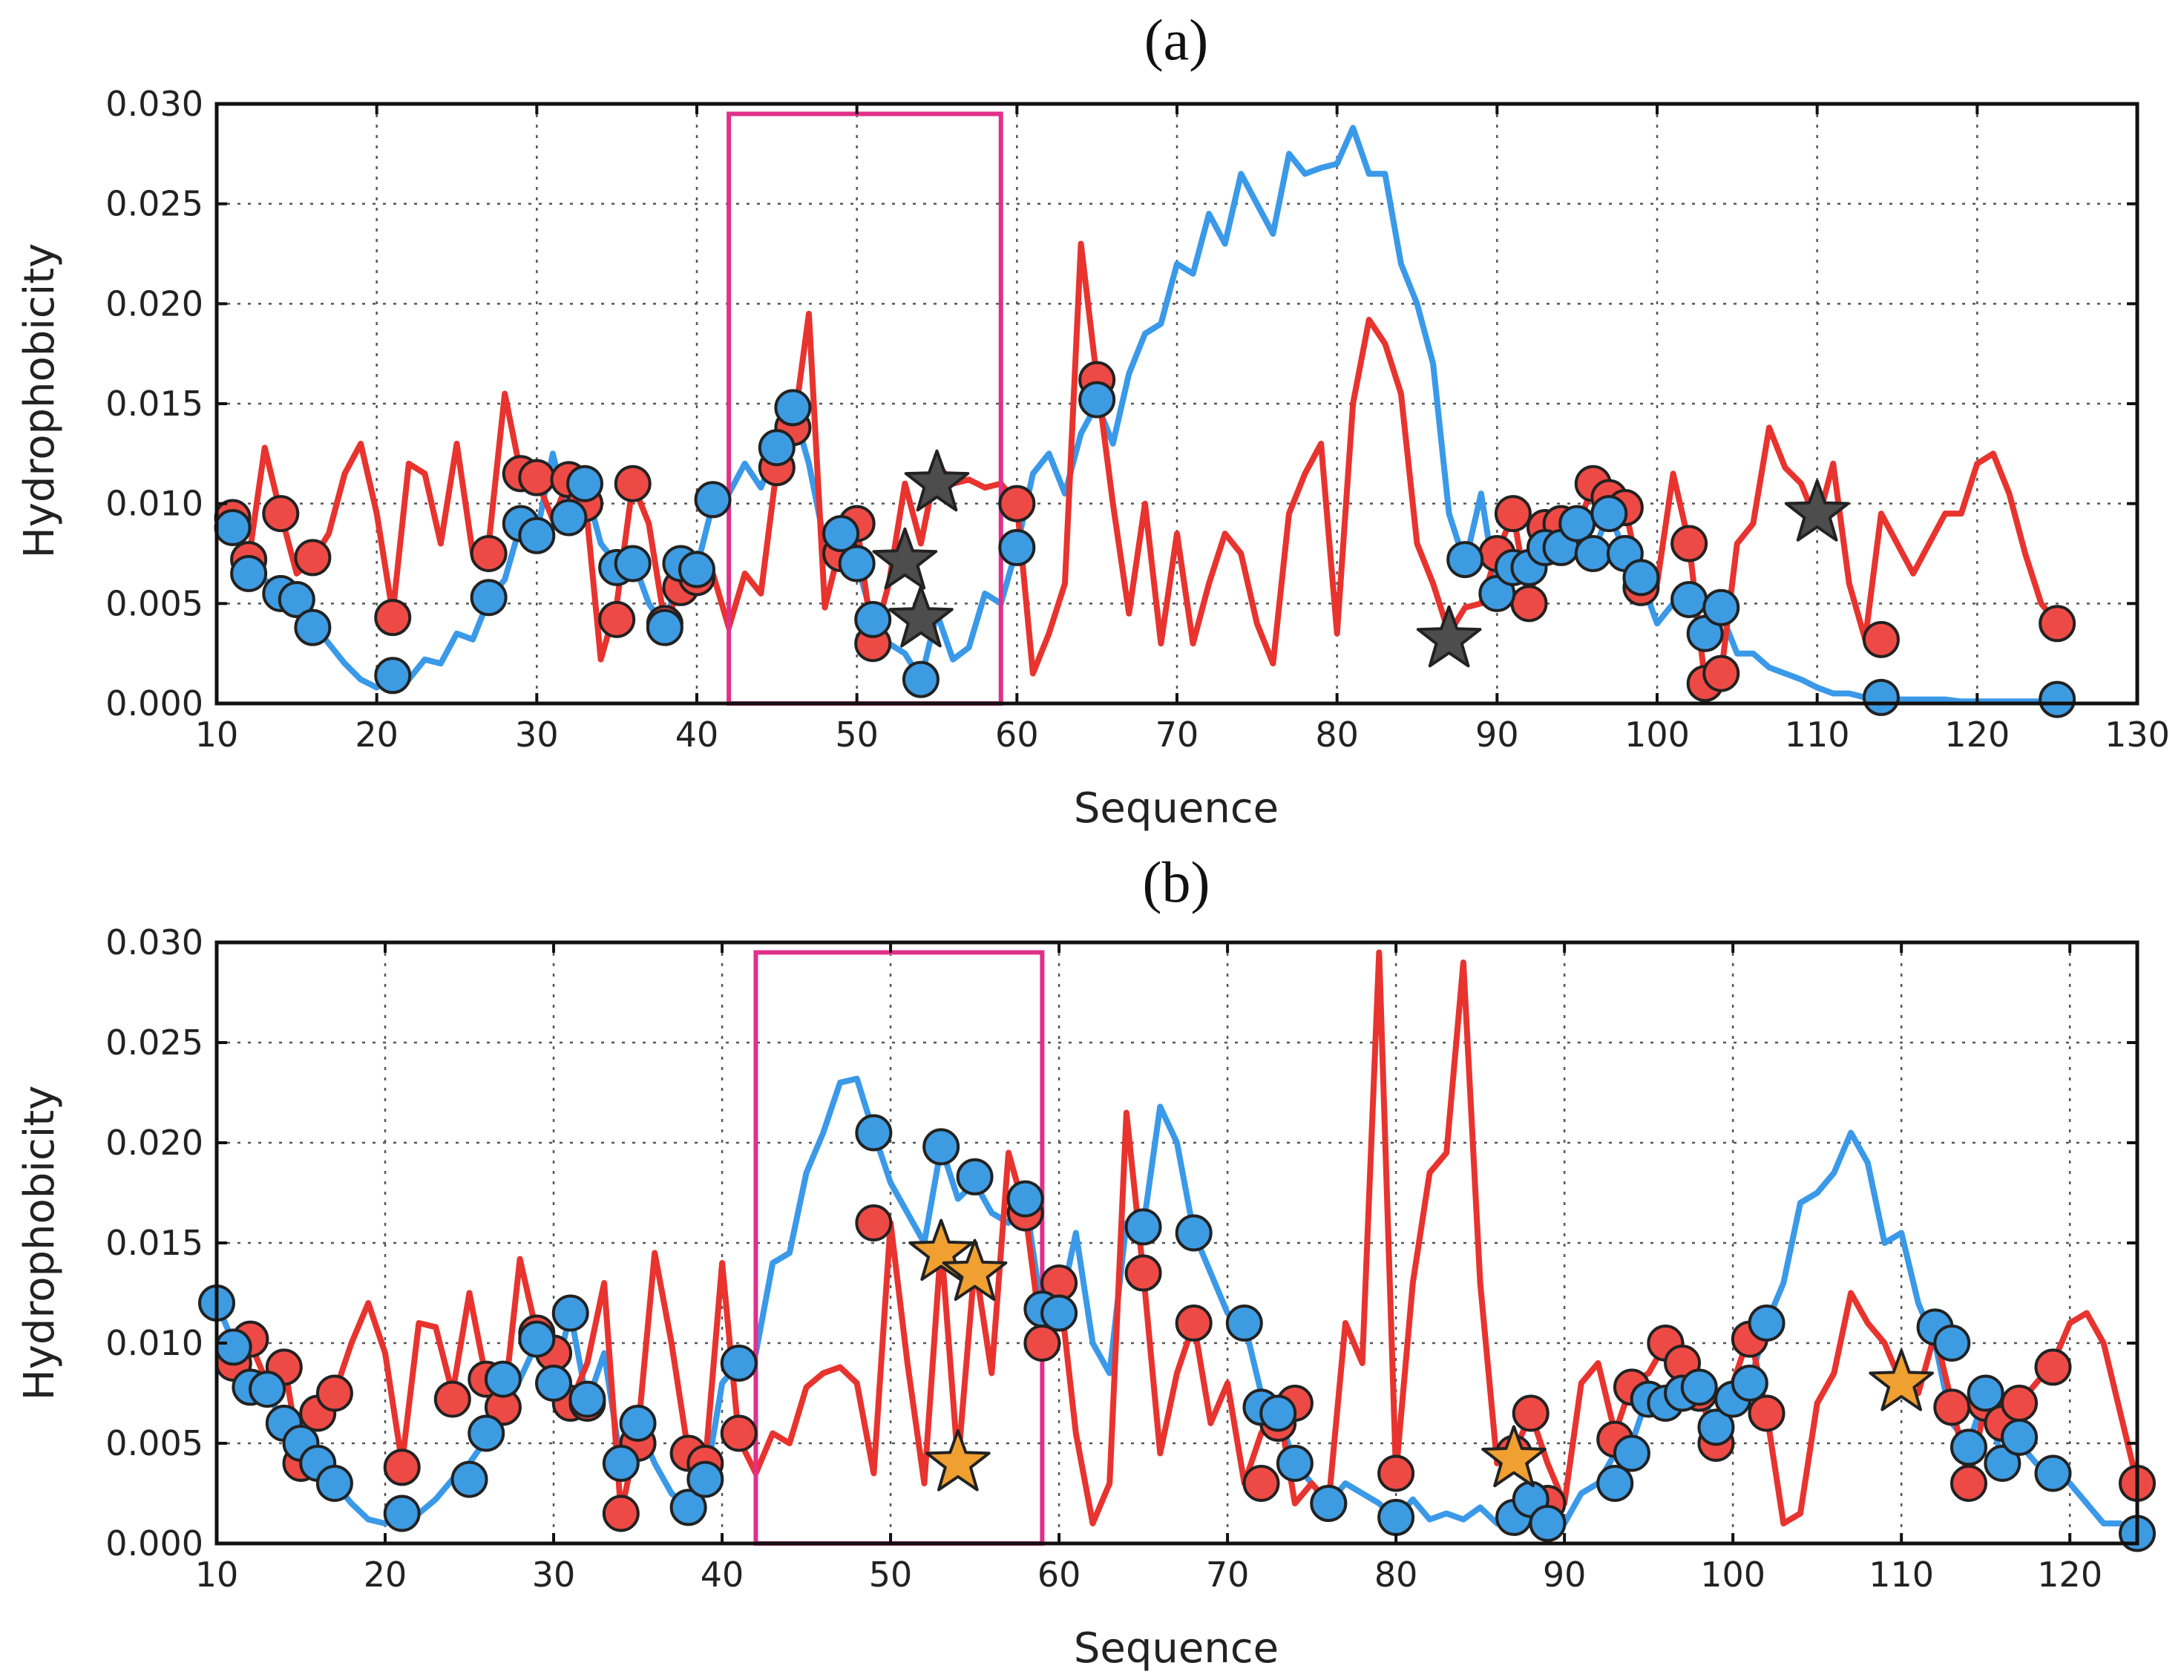  I want to click on x-tick-label: 130, so click(2137, 735).